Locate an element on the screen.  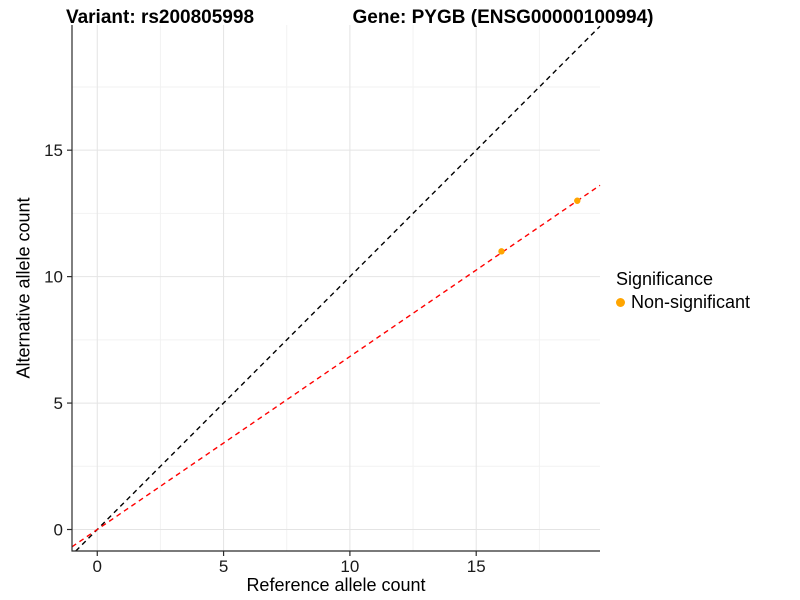
legend: Significance Non-significant is located at coordinates (683, 291).